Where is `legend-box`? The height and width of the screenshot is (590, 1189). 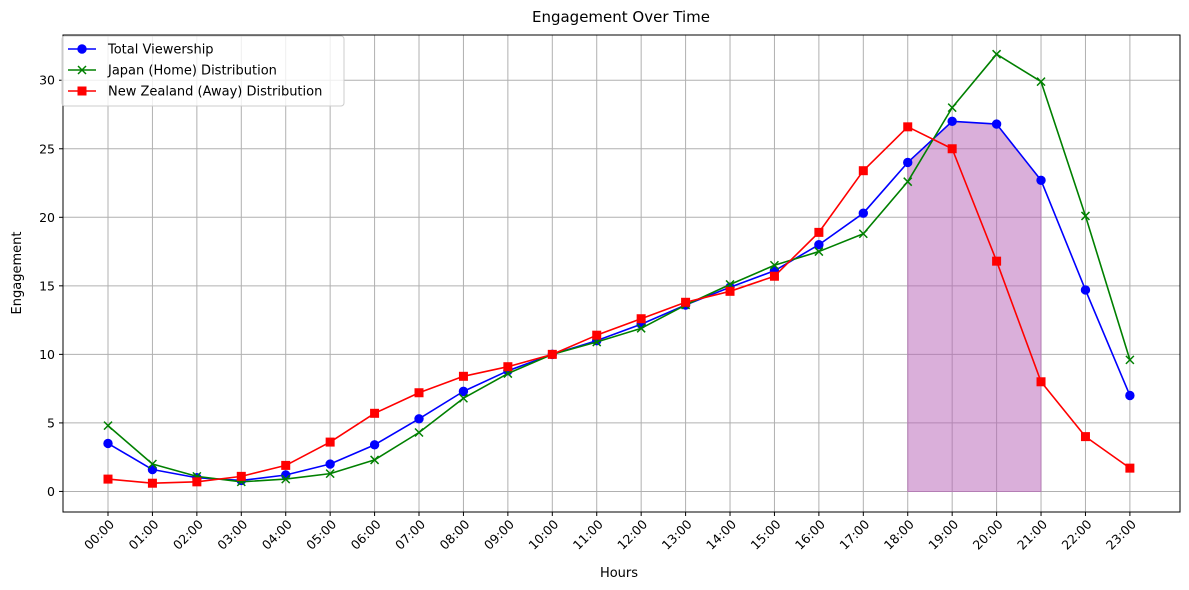
legend-box is located at coordinates (203, 71).